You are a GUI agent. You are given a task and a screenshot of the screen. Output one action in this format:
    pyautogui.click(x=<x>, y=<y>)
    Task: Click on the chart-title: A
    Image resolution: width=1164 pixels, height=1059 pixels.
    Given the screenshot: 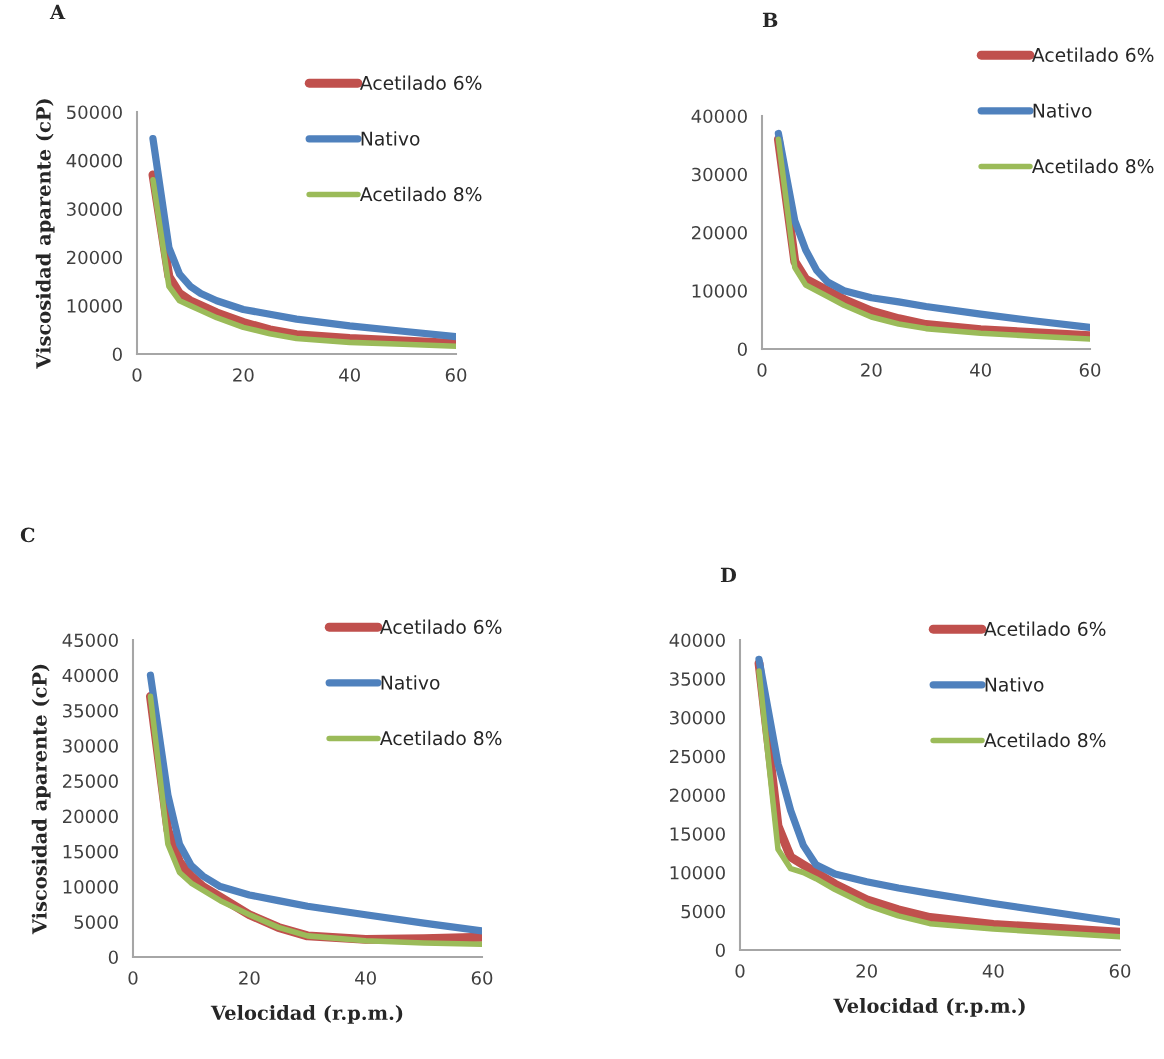 What is the action you would take?
    pyautogui.click(x=57, y=12)
    